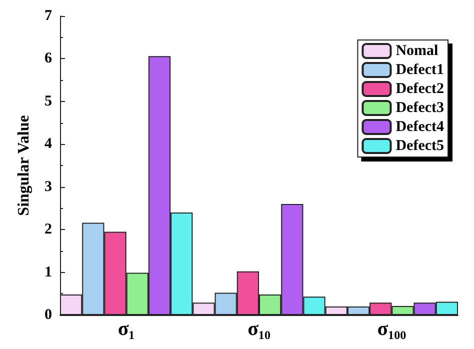 The image size is (474, 349). I want to click on y-tick-label: 1, so click(48, 272).